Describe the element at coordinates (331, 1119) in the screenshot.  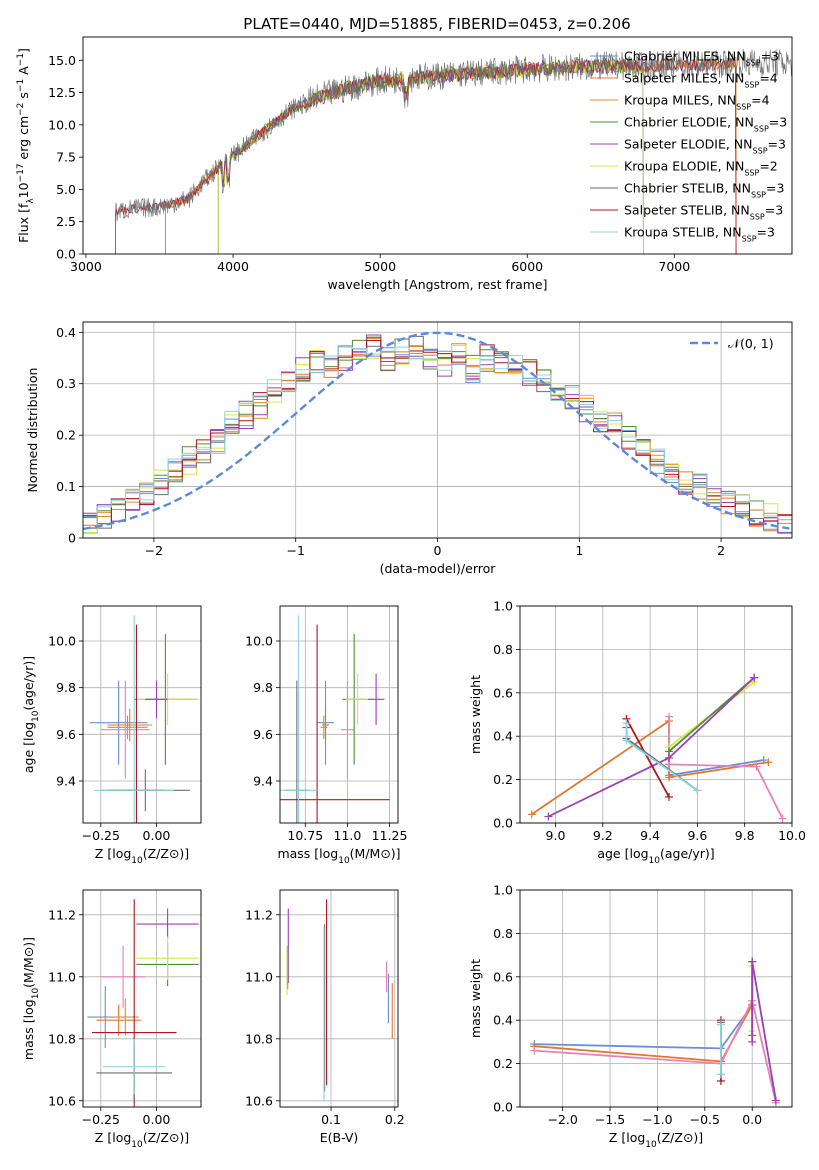
I see `mass_vs_ebv-xtick-label: 0.1` at that location.